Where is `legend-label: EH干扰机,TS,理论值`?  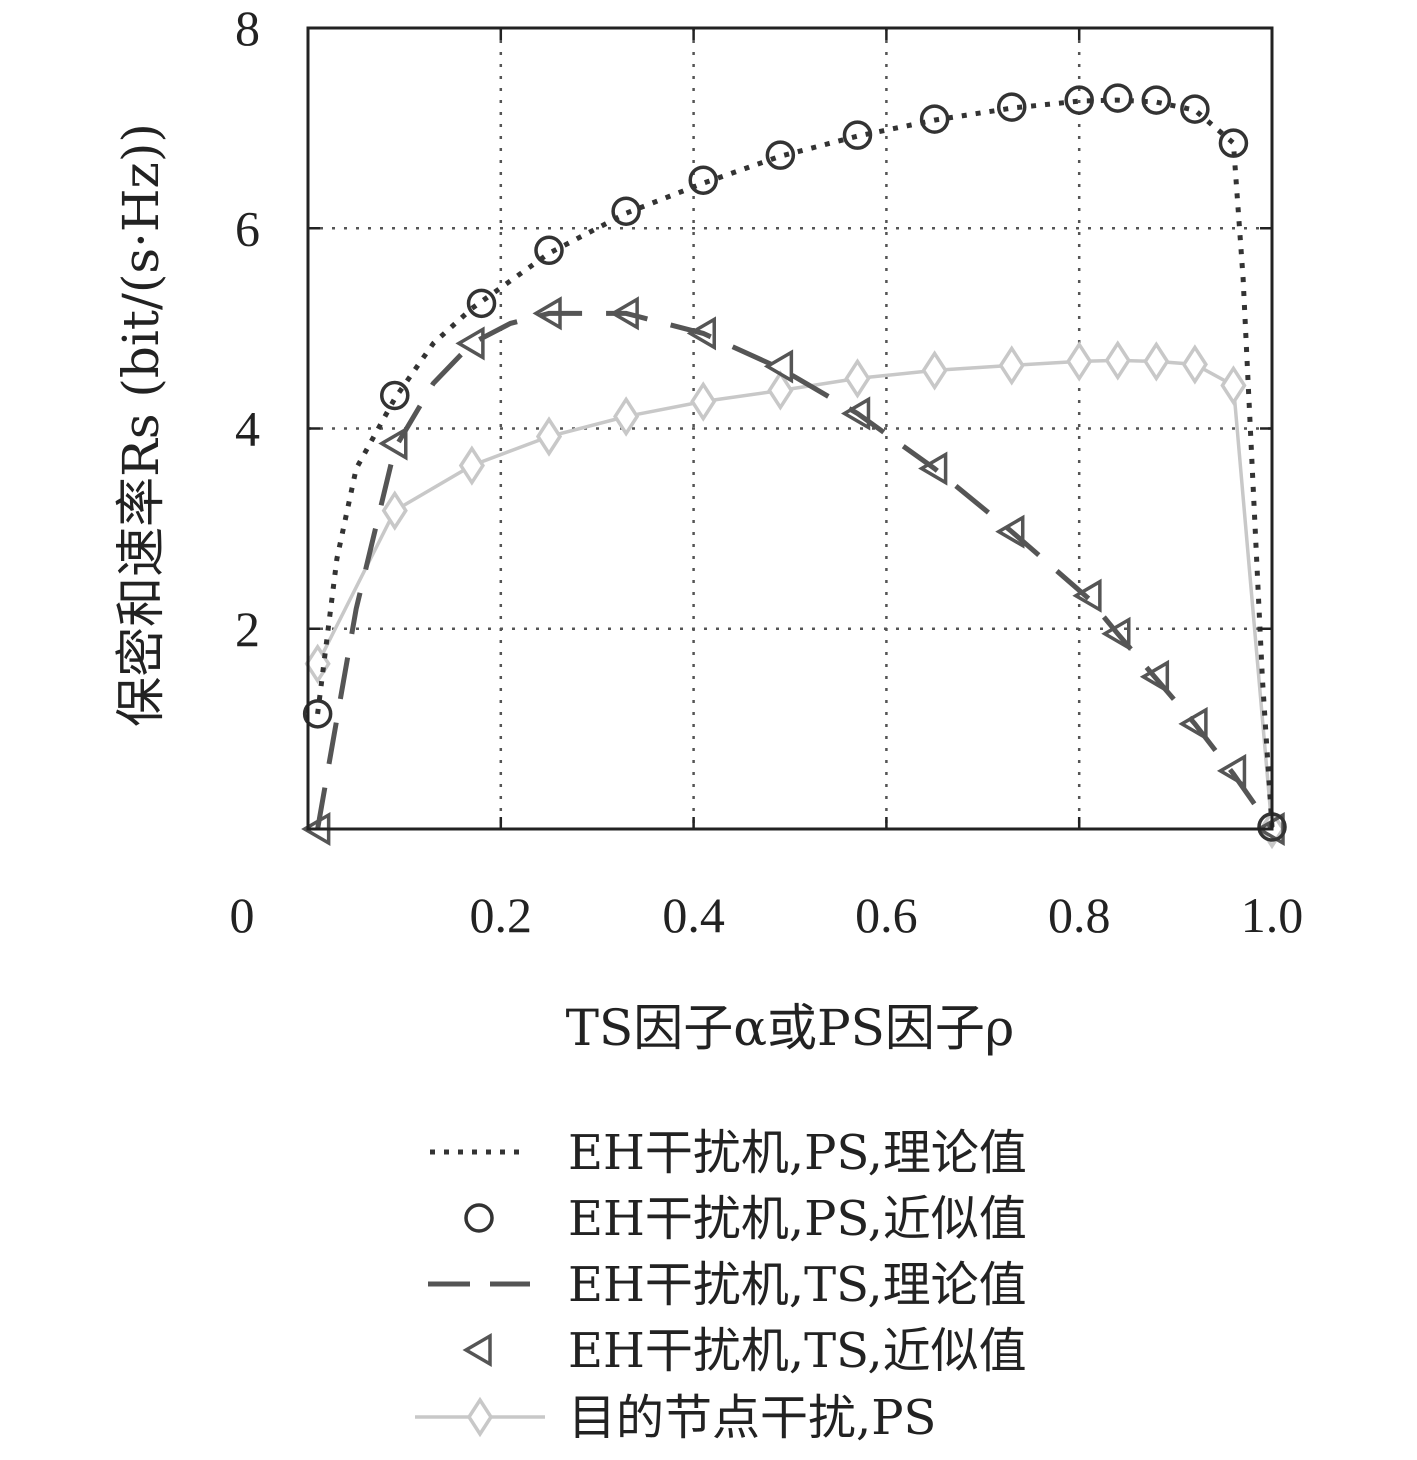 legend-label: EH干扰机,TS,理论值 is located at coordinates (797, 1285).